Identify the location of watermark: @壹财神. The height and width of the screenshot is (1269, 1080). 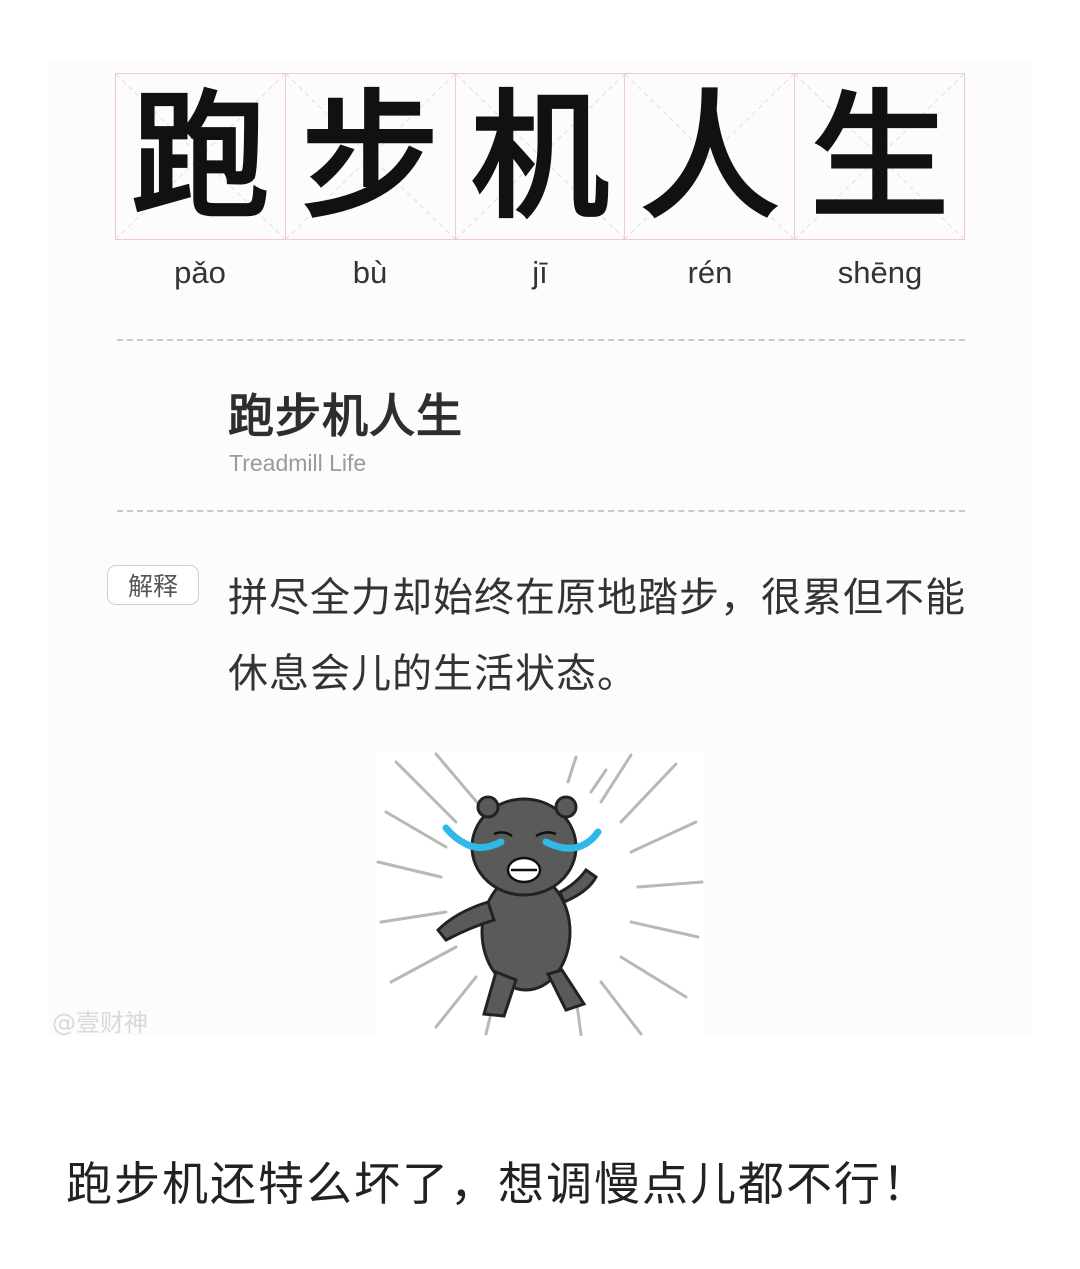
(100, 1023).